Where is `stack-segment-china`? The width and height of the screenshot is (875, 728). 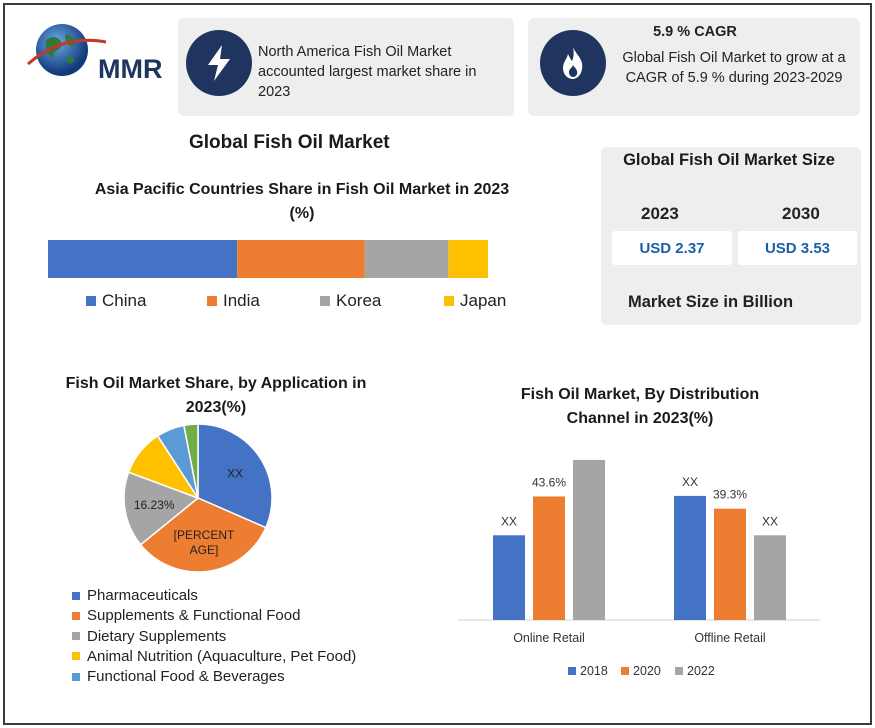
stack-segment-china is located at coordinates (143, 259).